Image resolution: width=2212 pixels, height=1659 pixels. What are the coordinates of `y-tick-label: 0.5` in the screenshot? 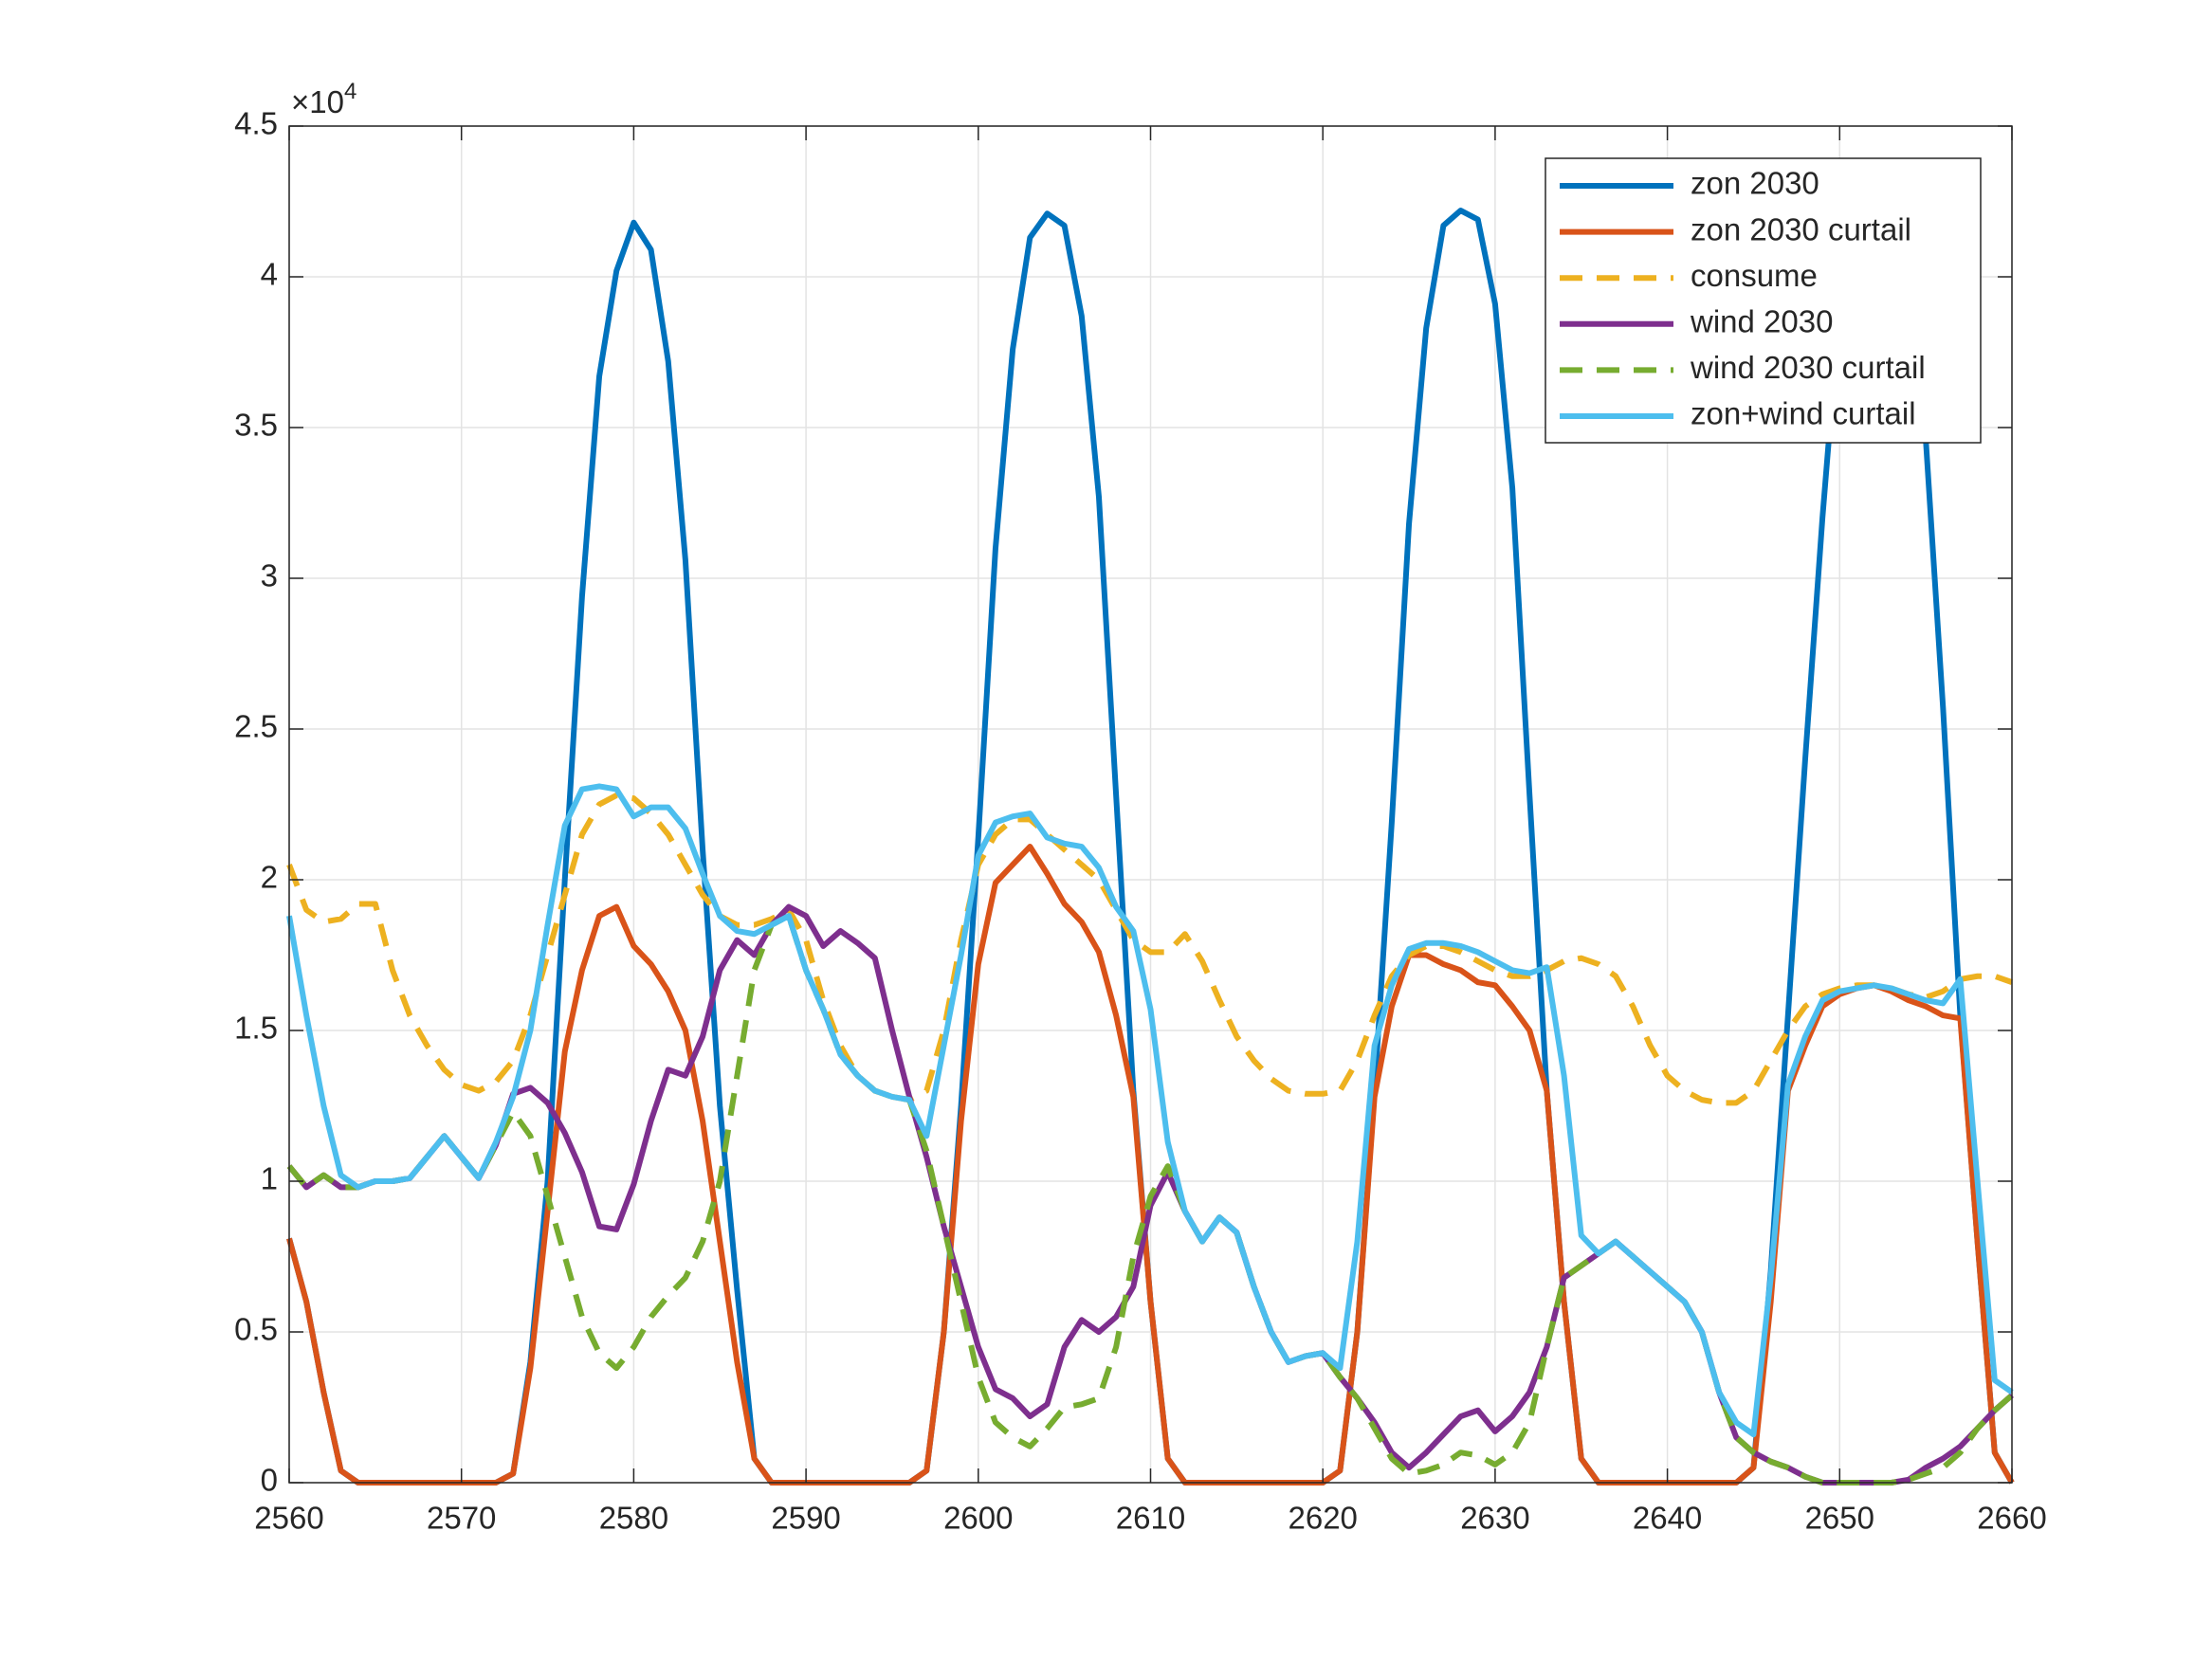 It's located at (256, 1329).